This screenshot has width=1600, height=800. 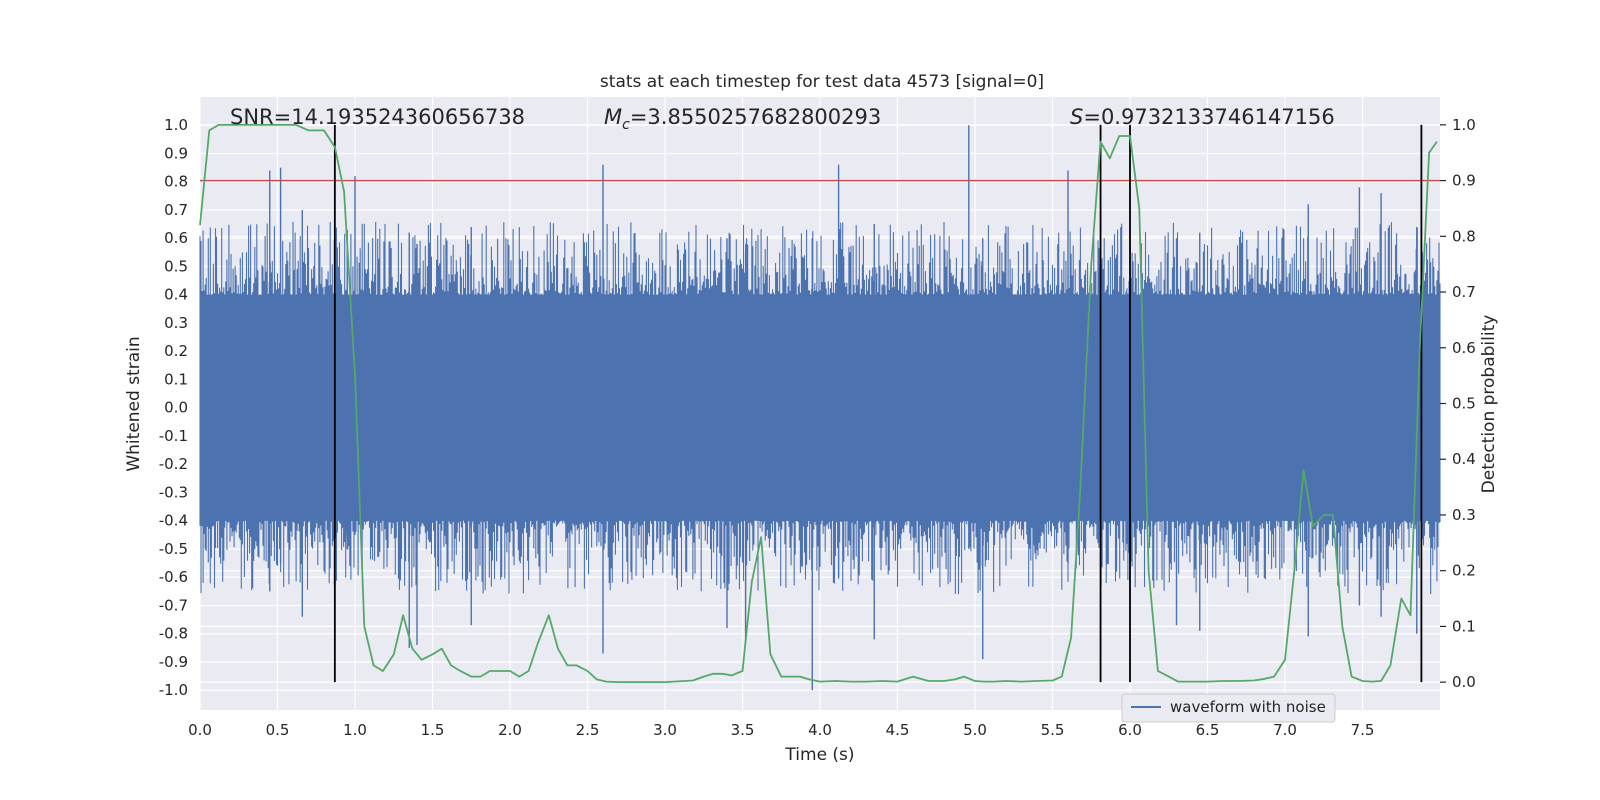 What do you see at coordinates (173, 605) in the screenshot?
I see `y-tick-label: -0.7` at bounding box center [173, 605].